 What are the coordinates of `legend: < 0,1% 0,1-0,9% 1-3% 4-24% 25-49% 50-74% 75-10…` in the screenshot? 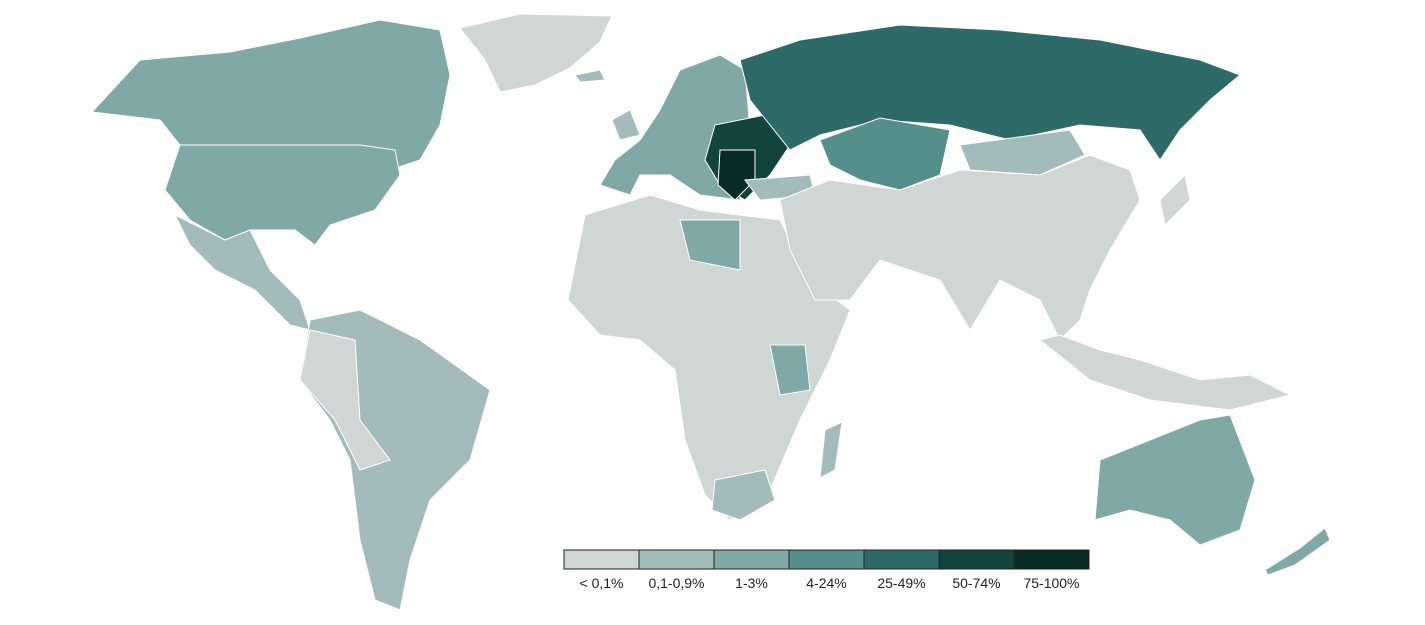 It's located at (826, 570).